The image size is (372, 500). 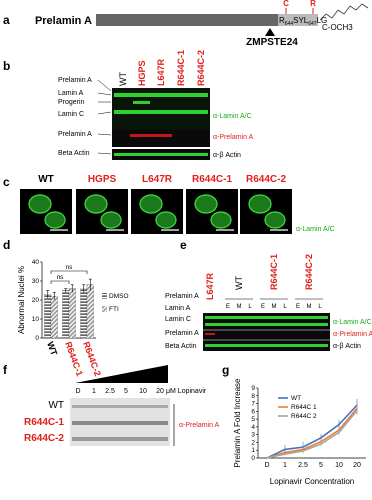 I want to click on blot-b, so click(x=161, y=124).